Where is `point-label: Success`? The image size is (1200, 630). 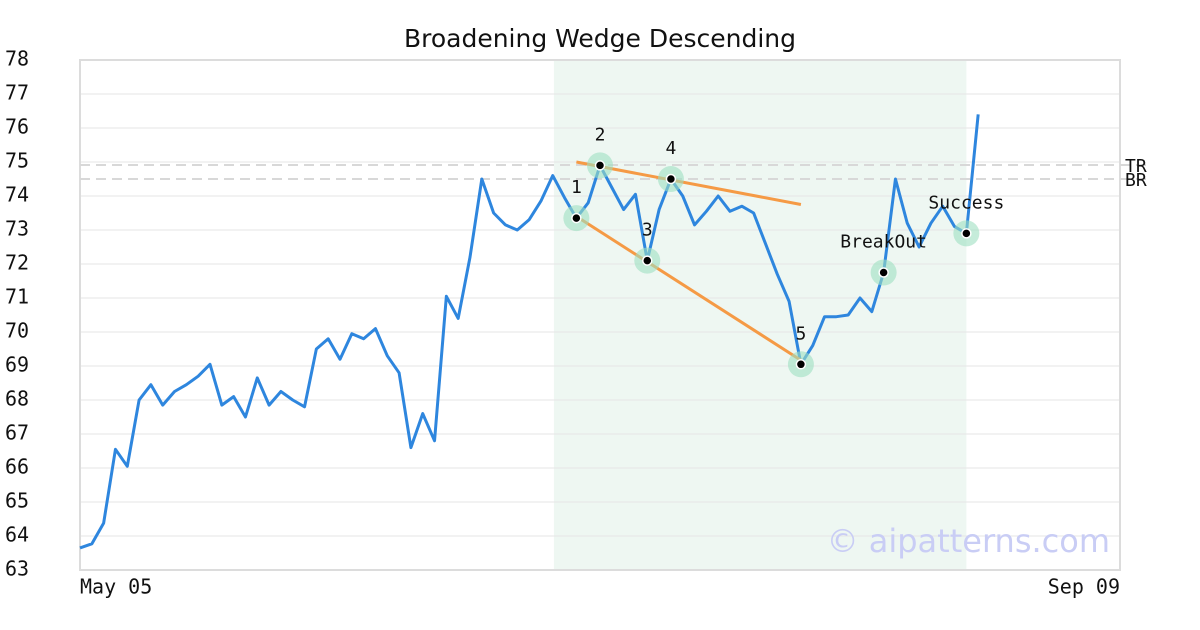 point-label: Success is located at coordinates (966, 202).